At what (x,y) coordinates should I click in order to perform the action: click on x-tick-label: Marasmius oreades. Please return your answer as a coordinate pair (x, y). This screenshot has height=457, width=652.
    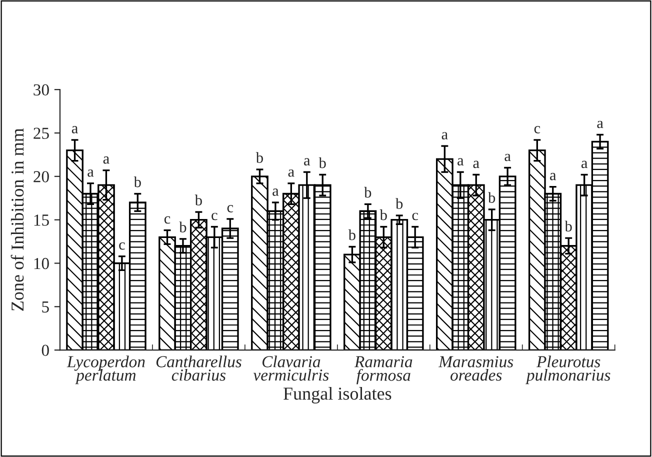
    Looking at the image, I should click on (476, 368).